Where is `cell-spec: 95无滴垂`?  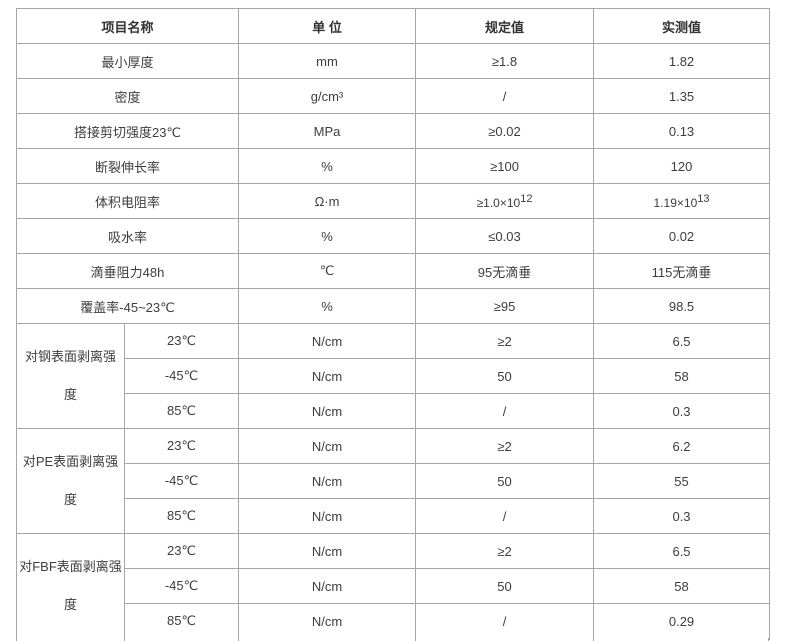 cell-spec: 95无滴垂 is located at coordinates (505, 271).